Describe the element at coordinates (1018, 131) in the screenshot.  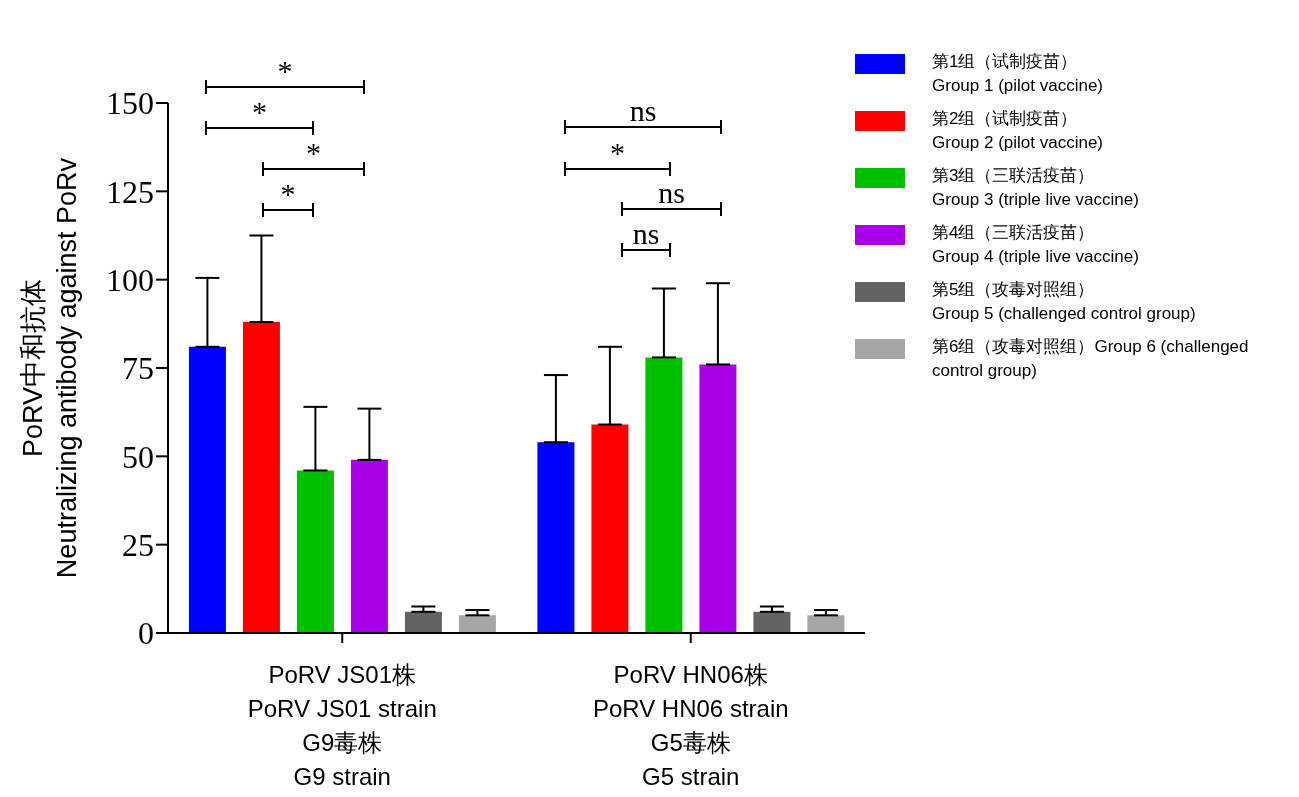
I see `legend-label: 第2组（试制疫苗） Group 2 (pilot vaccine)` at that location.